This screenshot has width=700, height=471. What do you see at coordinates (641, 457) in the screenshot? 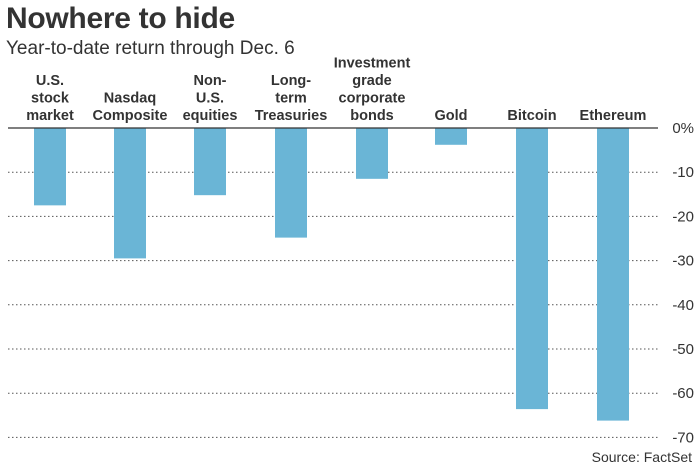
I see `source-note: Source: FactSet` at bounding box center [641, 457].